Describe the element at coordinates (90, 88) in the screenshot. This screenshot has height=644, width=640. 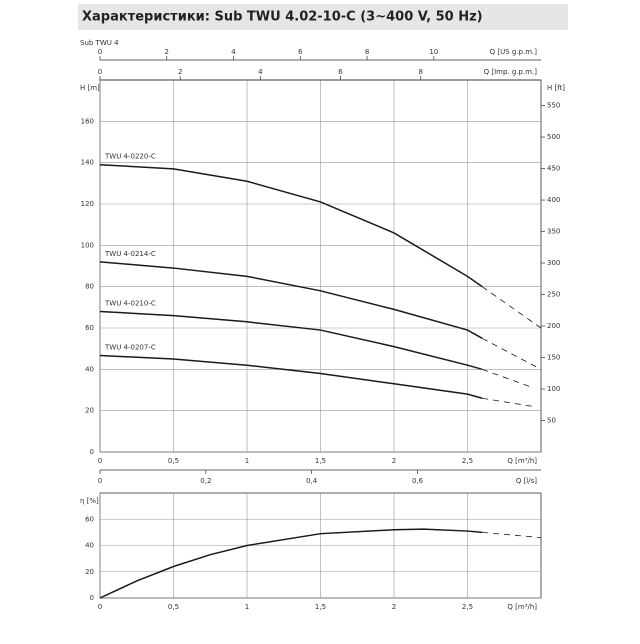
I see `y-axis-label: H [m]` at that location.